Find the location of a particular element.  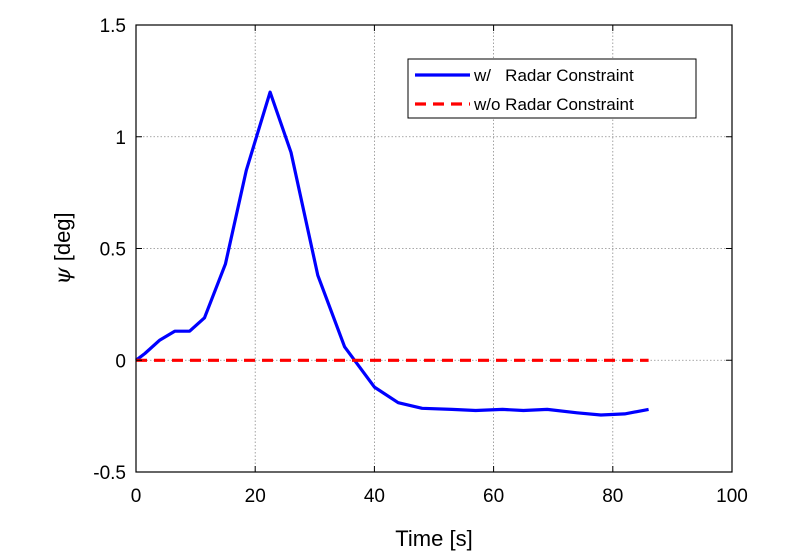

legend-entry-with-radar: w/ Radar Constraint is located at coordinates (553, 75).